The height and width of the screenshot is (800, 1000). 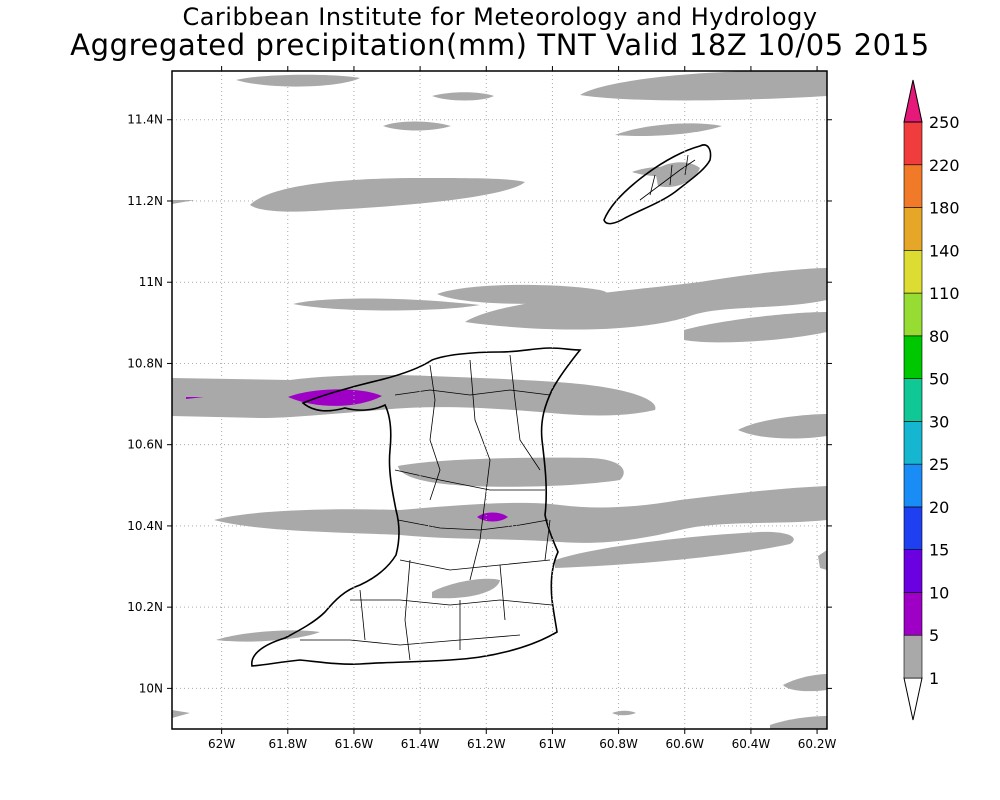 What do you see at coordinates (944, 208) in the screenshot?
I see `colorbar-label: 180` at bounding box center [944, 208].